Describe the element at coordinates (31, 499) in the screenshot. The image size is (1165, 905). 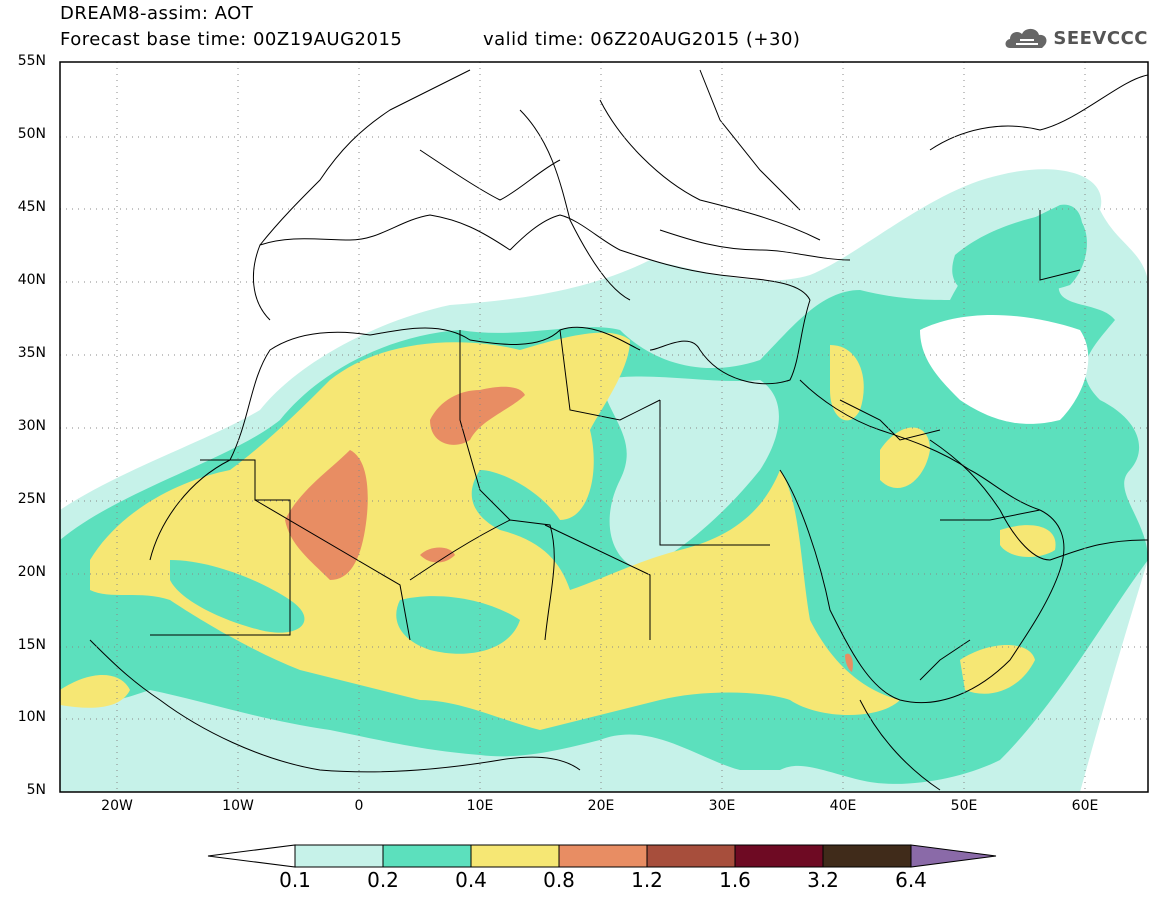
I see `lat-label: 25N` at that location.